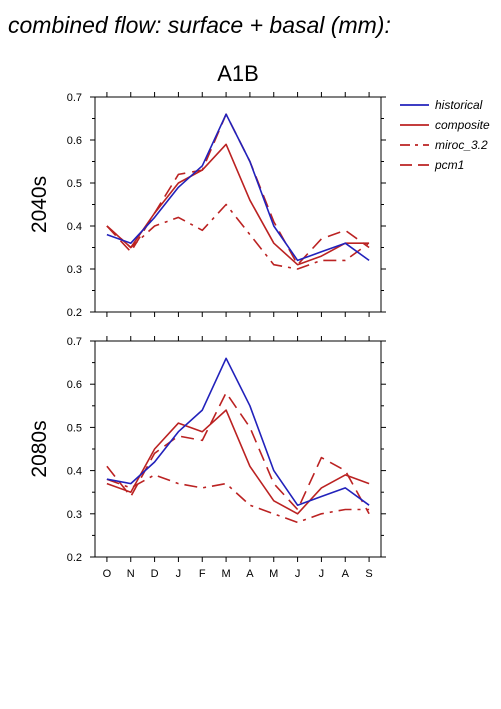 This screenshot has height=709, width=501. I want to click on legend-label: composite, so click(462, 125).